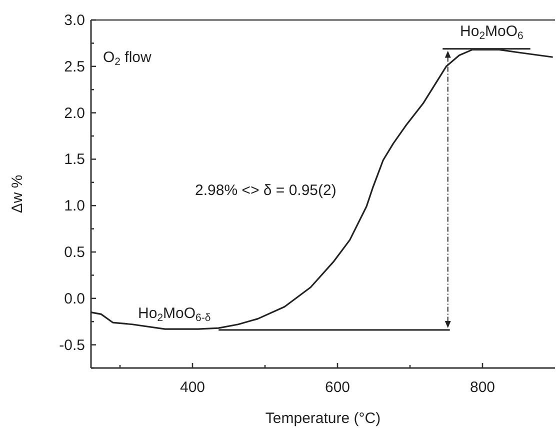  What do you see at coordinates (483, 387) in the screenshot?
I see `x-tick-label: 800` at bounding box center [483, 387].